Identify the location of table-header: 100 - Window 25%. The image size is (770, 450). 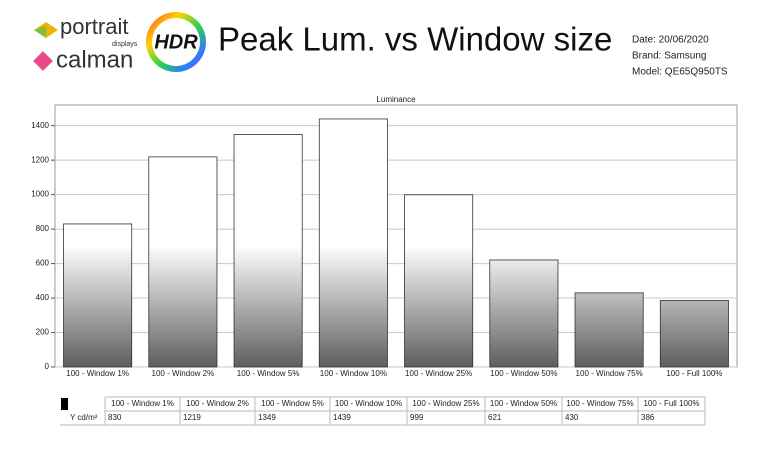
(445, 403).